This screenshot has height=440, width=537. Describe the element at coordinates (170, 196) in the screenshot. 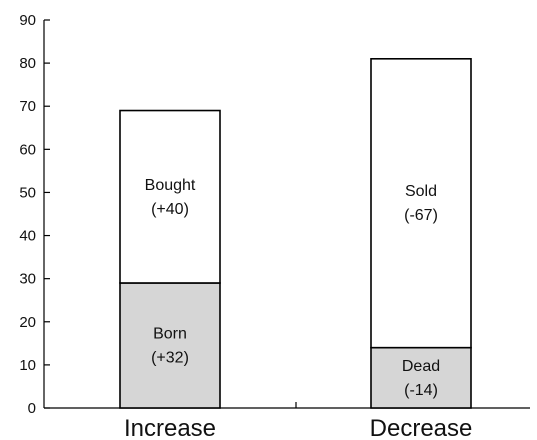

I see `bar-segment-bought` at that location.